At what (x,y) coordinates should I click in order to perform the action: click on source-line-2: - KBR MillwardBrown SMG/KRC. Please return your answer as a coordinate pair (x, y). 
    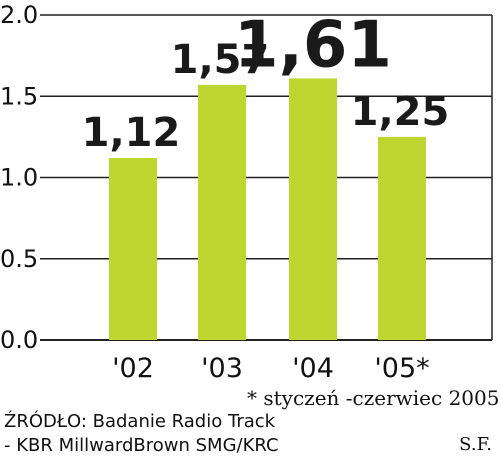
    Looking at the image, I should click on (141, 445).